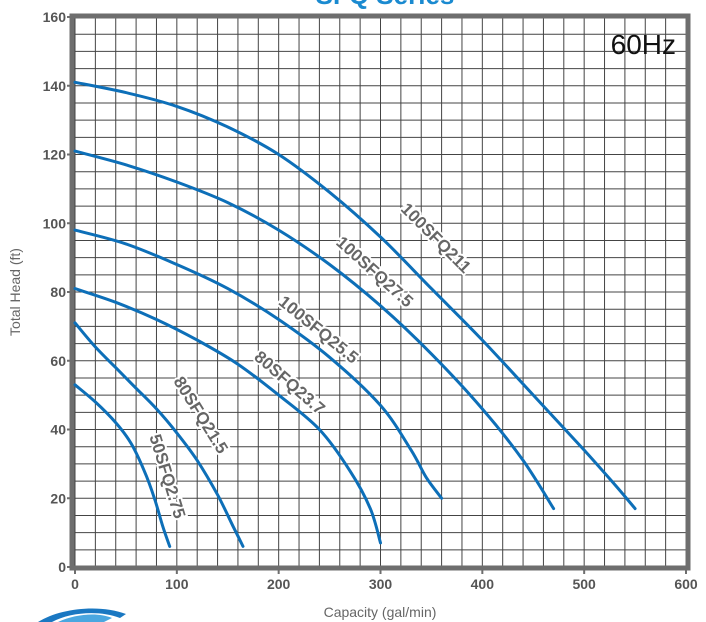 Image resolution: width=706 pixels, height=622 pixels. I want to click on y-axis-ticks: 0 20 40 60 80 100 120 140 160, so click(58, 292).